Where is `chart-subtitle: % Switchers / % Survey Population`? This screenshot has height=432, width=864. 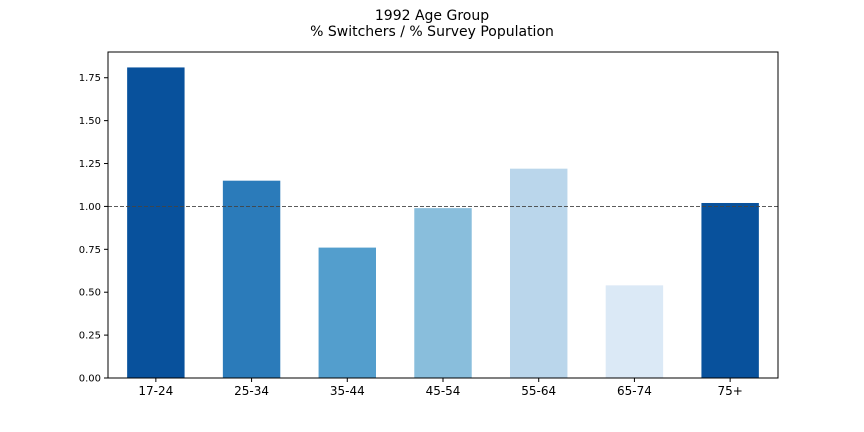 chart-subtitle: % Switchers / % Survey Population is located at coordinates (432, 32).